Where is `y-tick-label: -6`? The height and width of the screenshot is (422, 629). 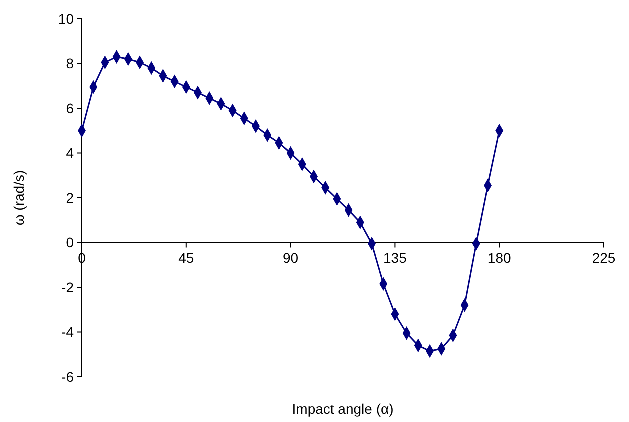
y-tick-label: -6 is located at coordinates (68, 376).